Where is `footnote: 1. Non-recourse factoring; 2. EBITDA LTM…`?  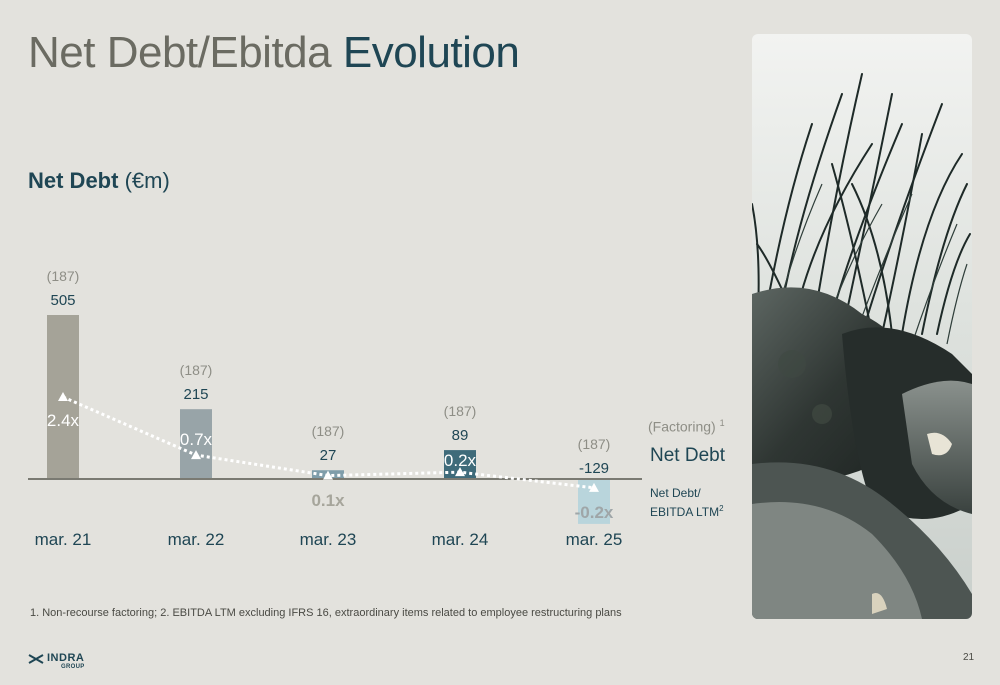
footnote: 1. Non-recourse factoring; 2. EBITDA LTM… is located at coordinates (326, 613).